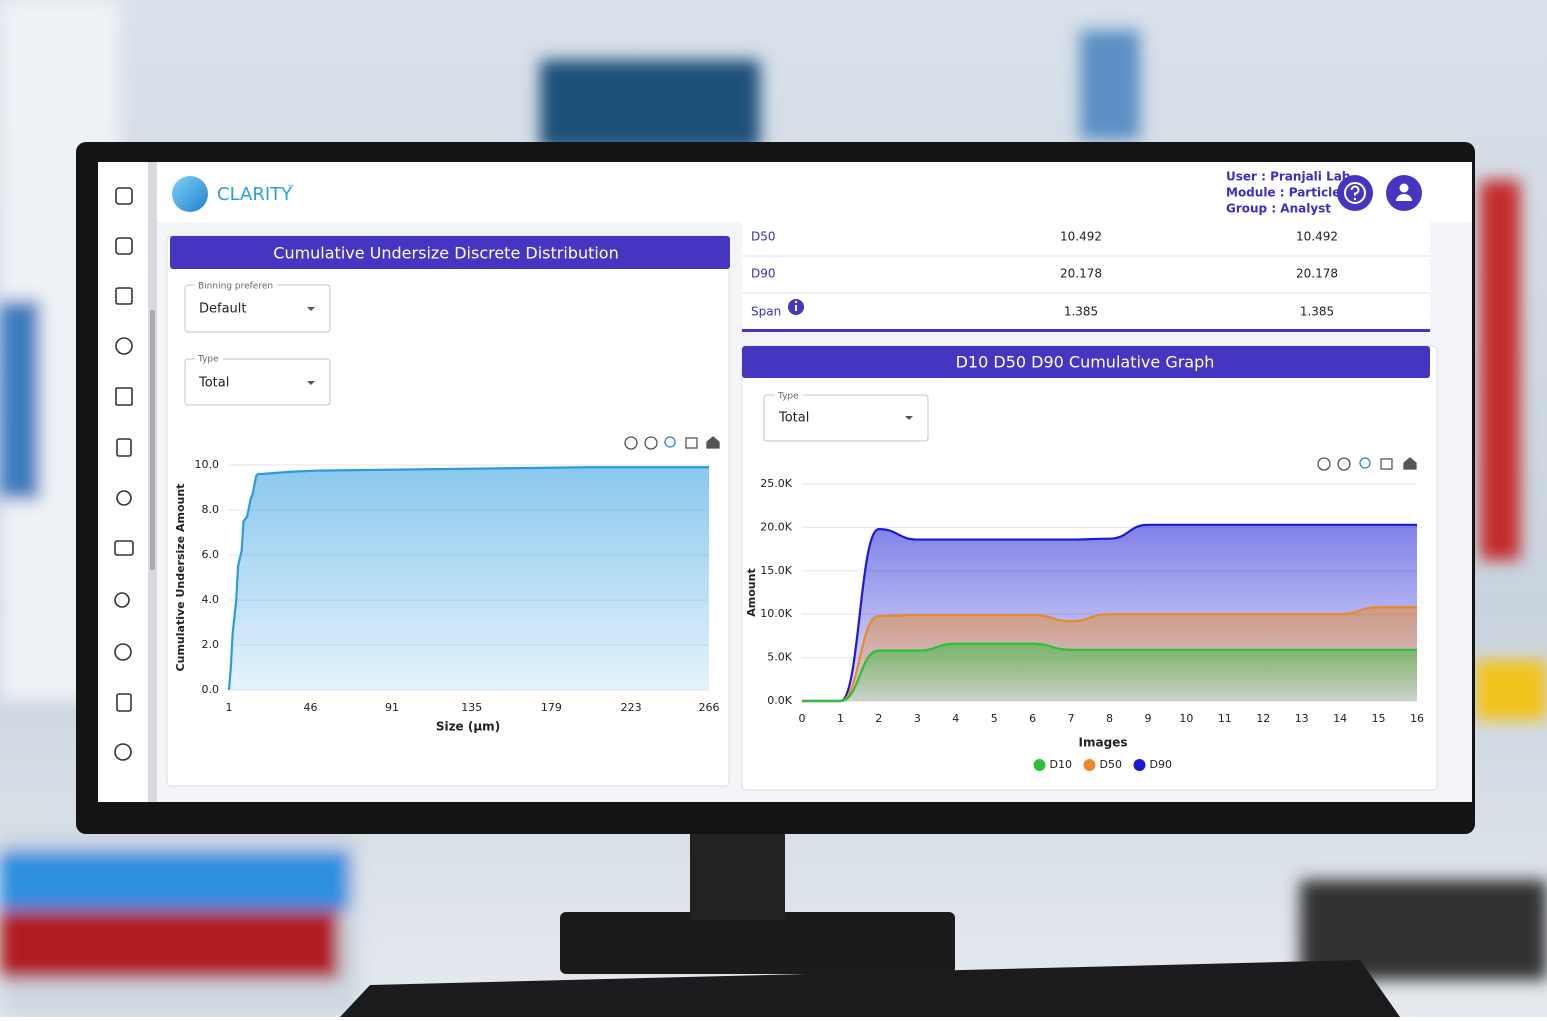 This screenshot has width=1547, height=1021. Describe the element at coordinates (180, 923) in the screenshot. I see `tube-rack` at that location.